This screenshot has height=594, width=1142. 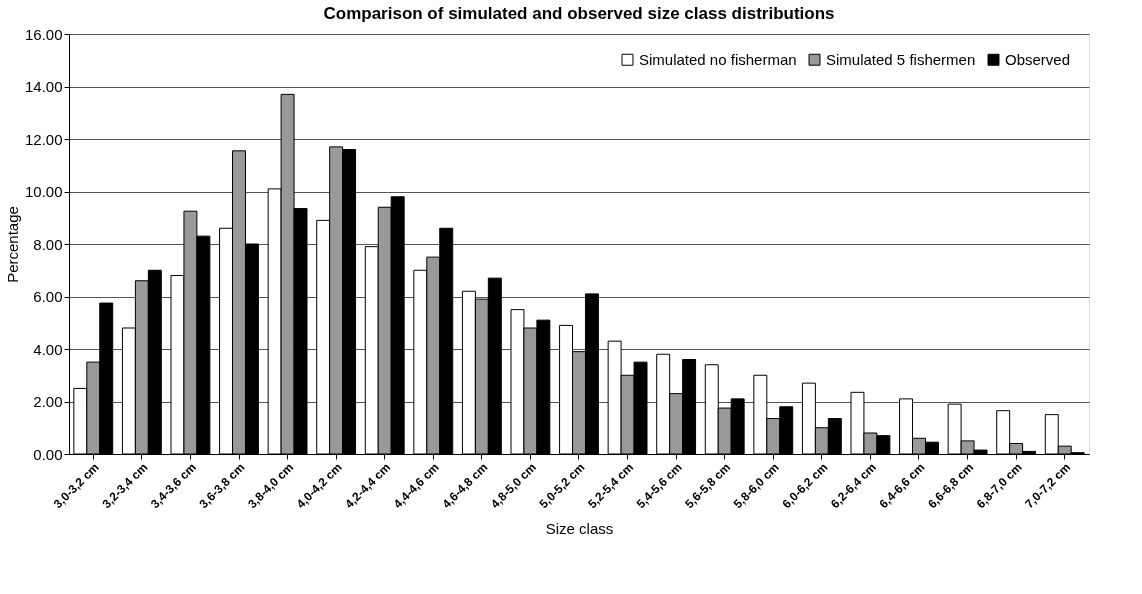 I want to click on legend-label: Simulated 5 fishermen, so click(x=901, y=59).